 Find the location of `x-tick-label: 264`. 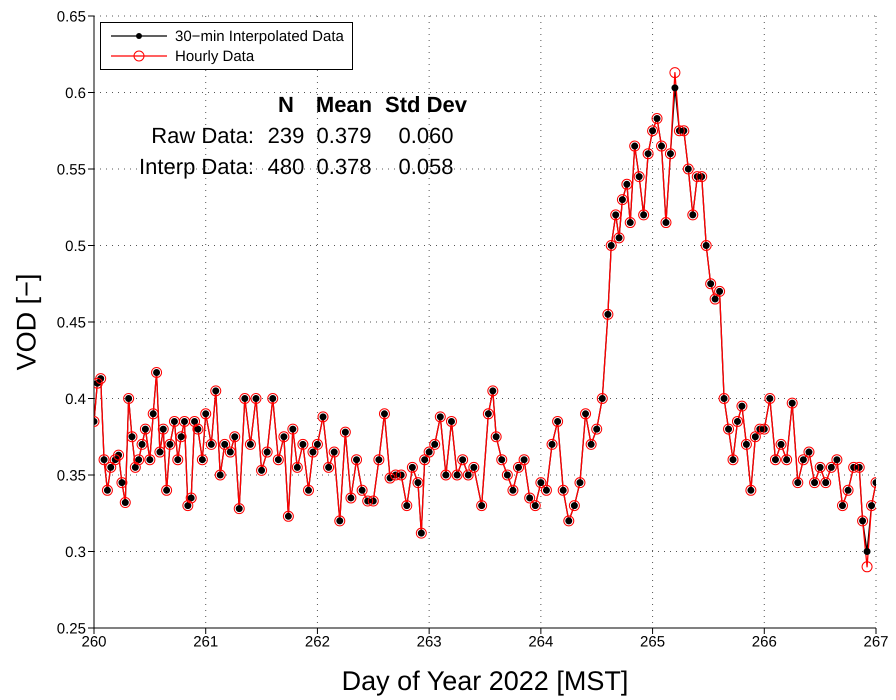

x-tick-label: 264 is located at coordinates (541, 642).